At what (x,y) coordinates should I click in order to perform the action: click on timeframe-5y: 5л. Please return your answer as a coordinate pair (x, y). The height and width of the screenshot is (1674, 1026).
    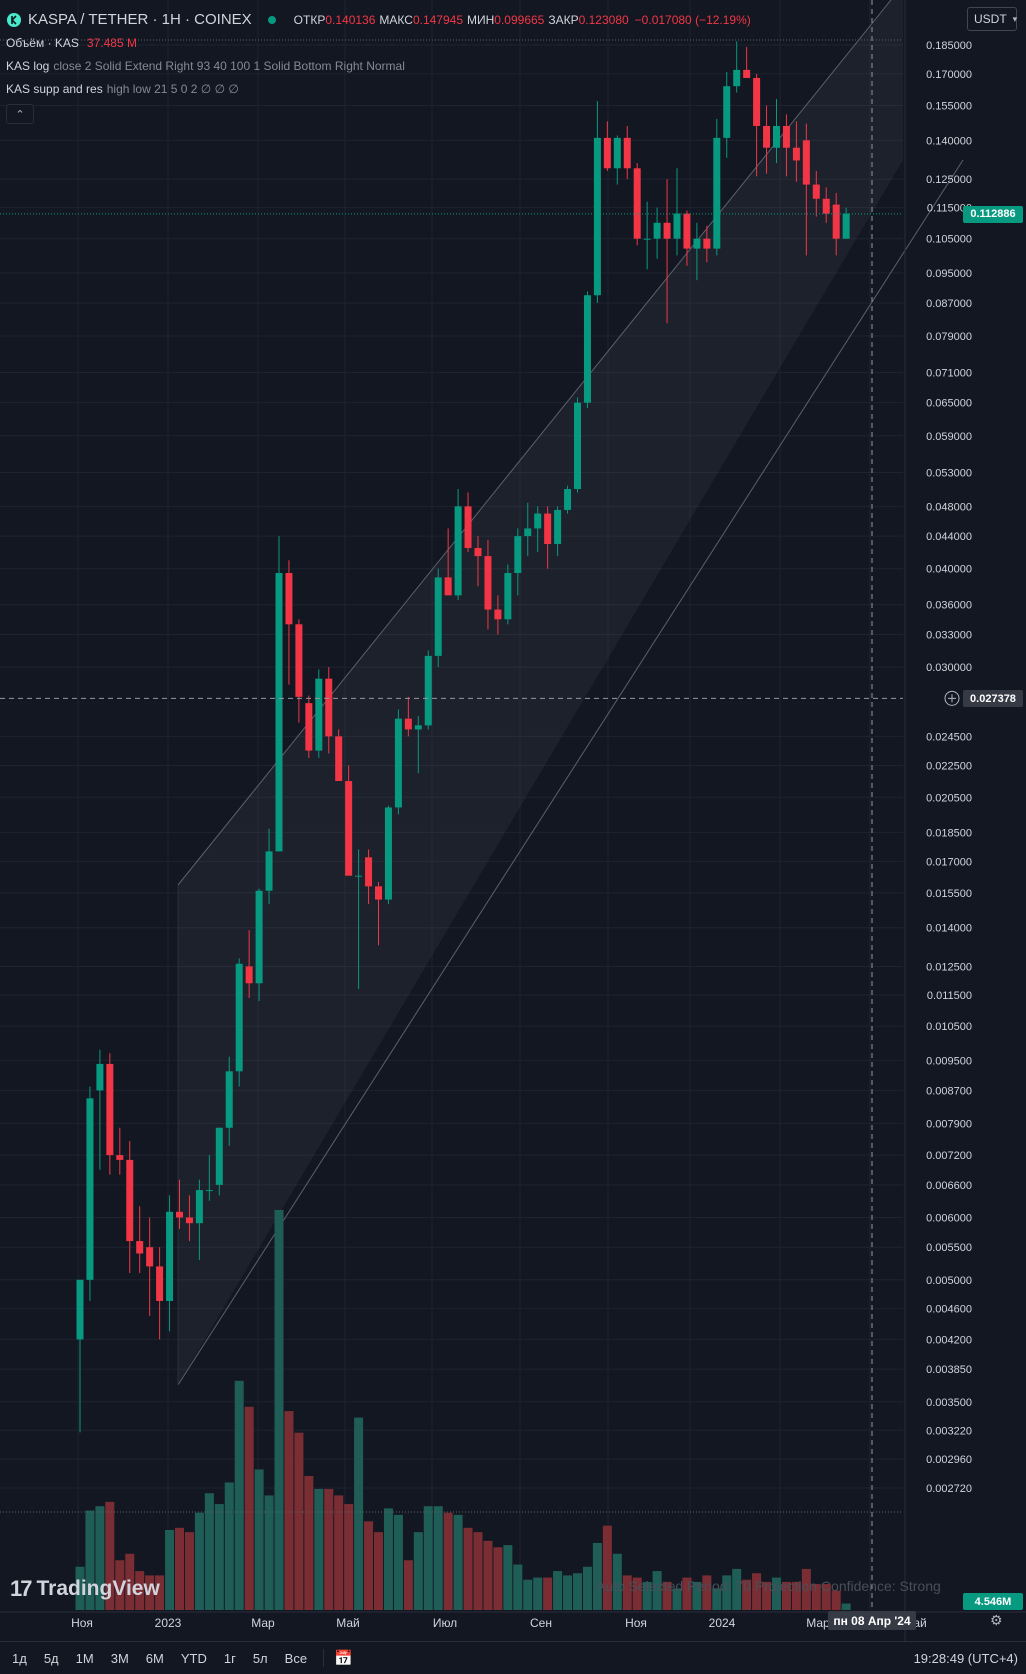
    Looking at the image, I should click on (260, 1658).